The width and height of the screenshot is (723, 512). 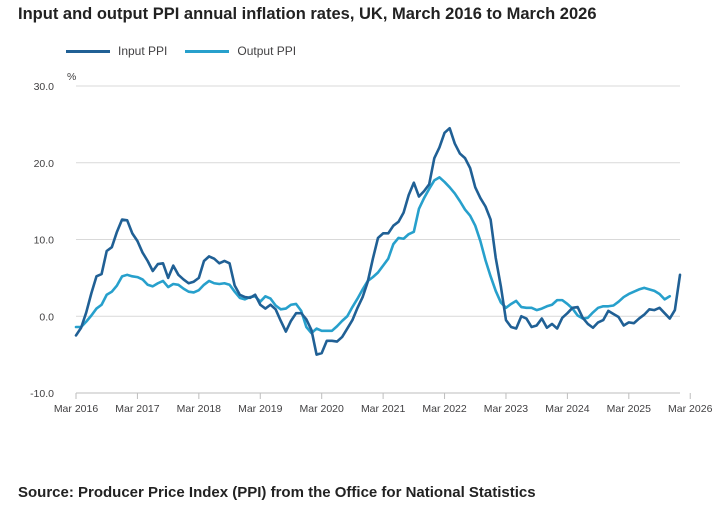 What do you see at coordinates (71, 77) in the screenshot?
I see `y-axis-unit-label: %` at bounding box center [71, 77].